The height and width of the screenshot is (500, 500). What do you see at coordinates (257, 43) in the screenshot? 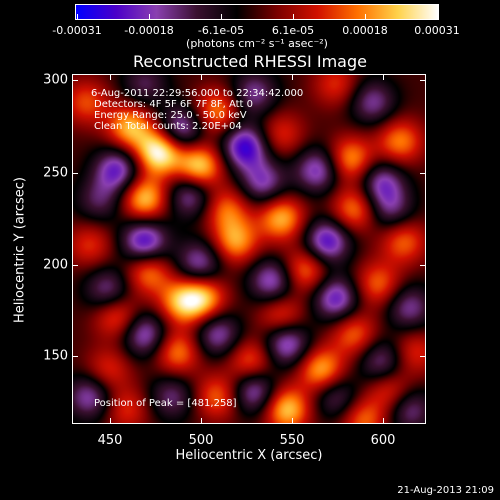
I see `colorbar-units: (photons cm⁻² s⁻¹ asec⁻²)` at bounding box center [257, 43].